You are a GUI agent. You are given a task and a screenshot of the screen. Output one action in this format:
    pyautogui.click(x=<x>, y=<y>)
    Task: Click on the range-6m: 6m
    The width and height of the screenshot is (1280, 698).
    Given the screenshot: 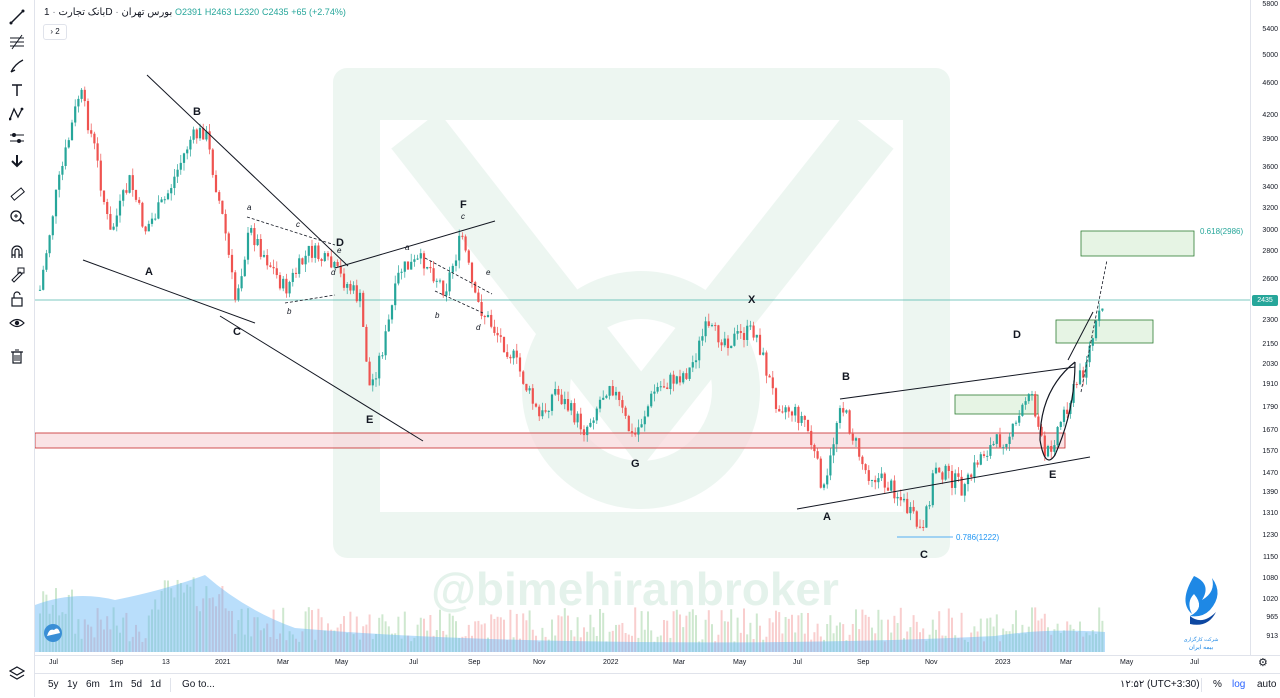 What is the action you would take?
    pyautogui.click(x=93, y=684)
    